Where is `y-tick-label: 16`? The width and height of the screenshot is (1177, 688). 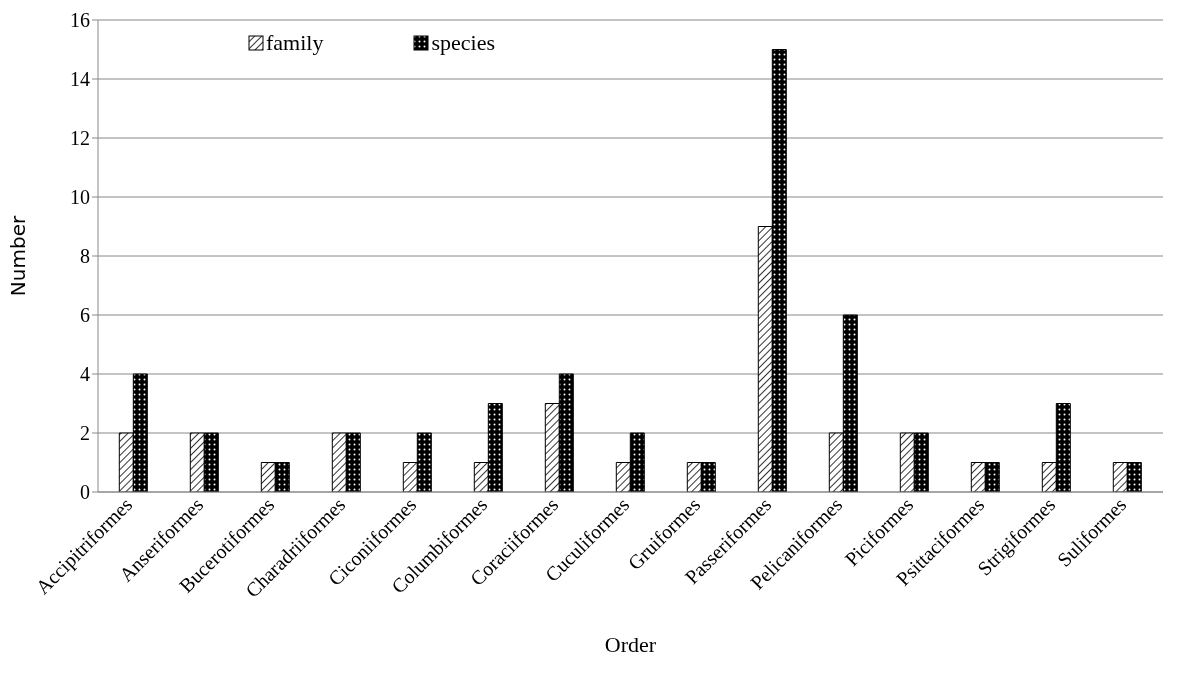 y-tick-label: 16 is located at coordinates (80, 20).